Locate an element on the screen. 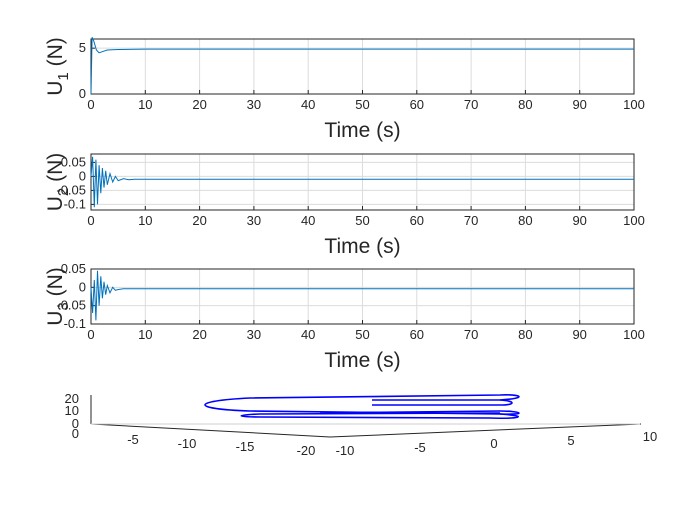  y-axis-label: U1 (N) is located at coordinates (58, 66).